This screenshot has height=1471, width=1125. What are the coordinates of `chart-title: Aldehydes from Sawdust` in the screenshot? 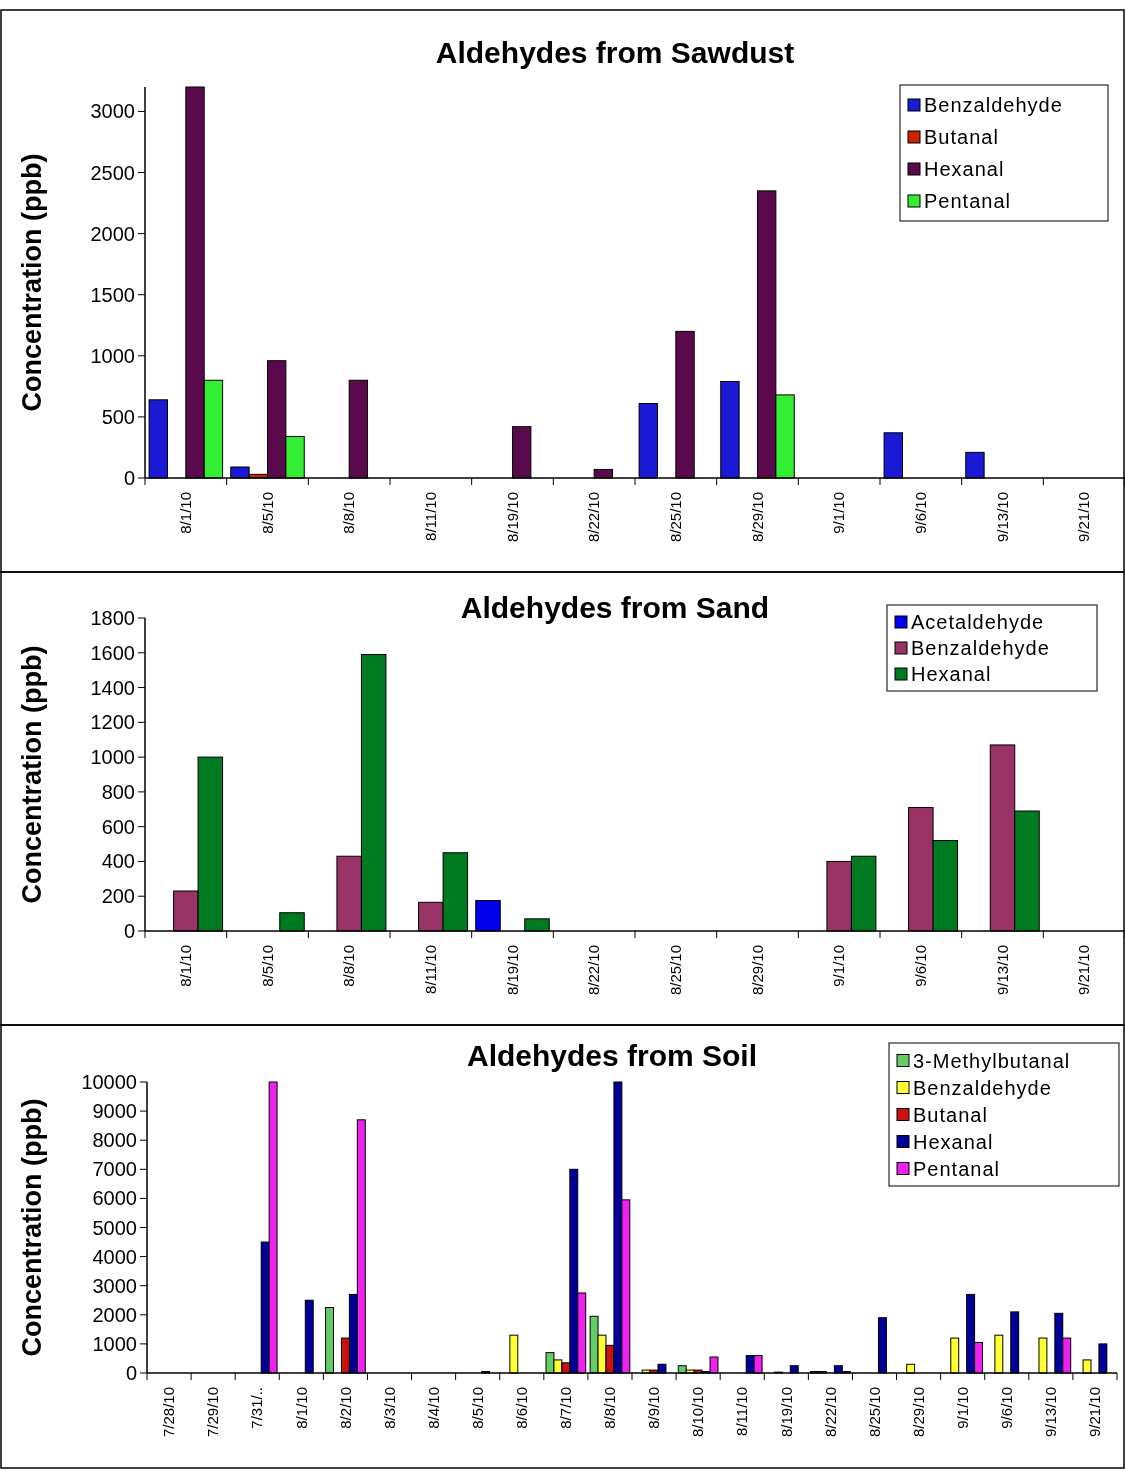 It's located at (615, 52).